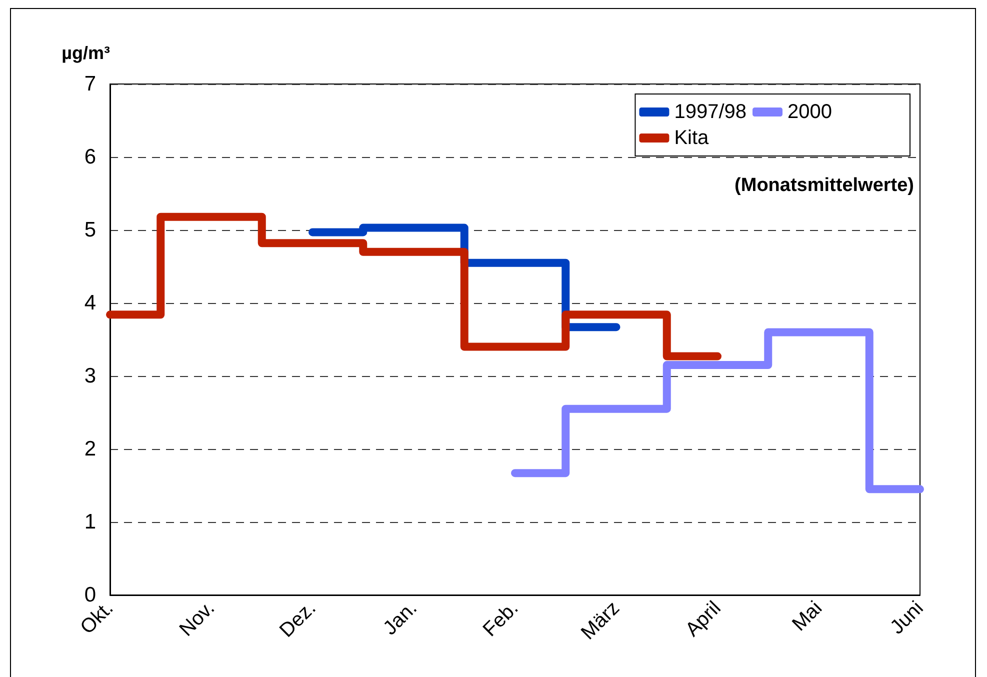  I want to click on x-tick-label: Juni, so click(907, 618).